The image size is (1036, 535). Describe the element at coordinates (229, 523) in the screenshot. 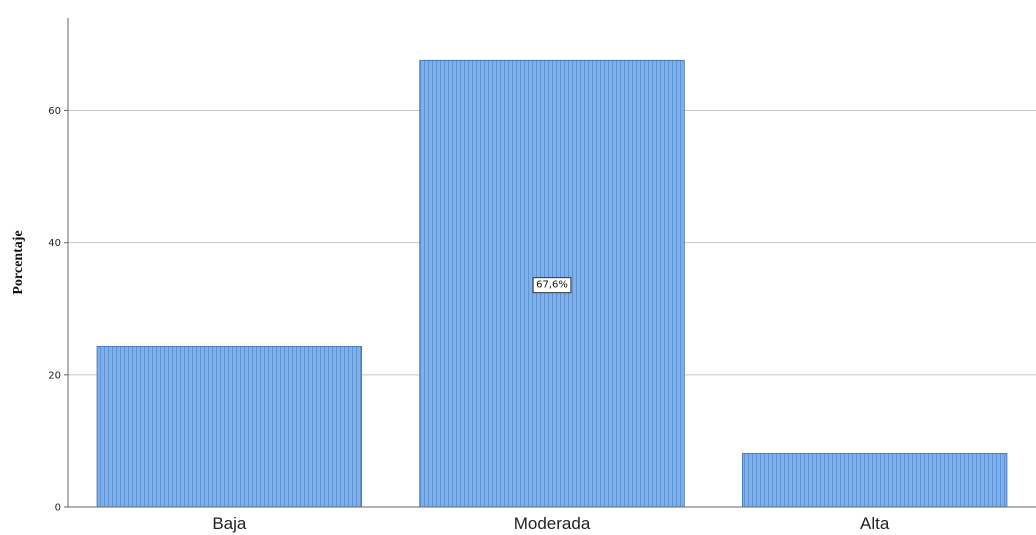

I see `x-tick-label-baja: Baja` at that location.